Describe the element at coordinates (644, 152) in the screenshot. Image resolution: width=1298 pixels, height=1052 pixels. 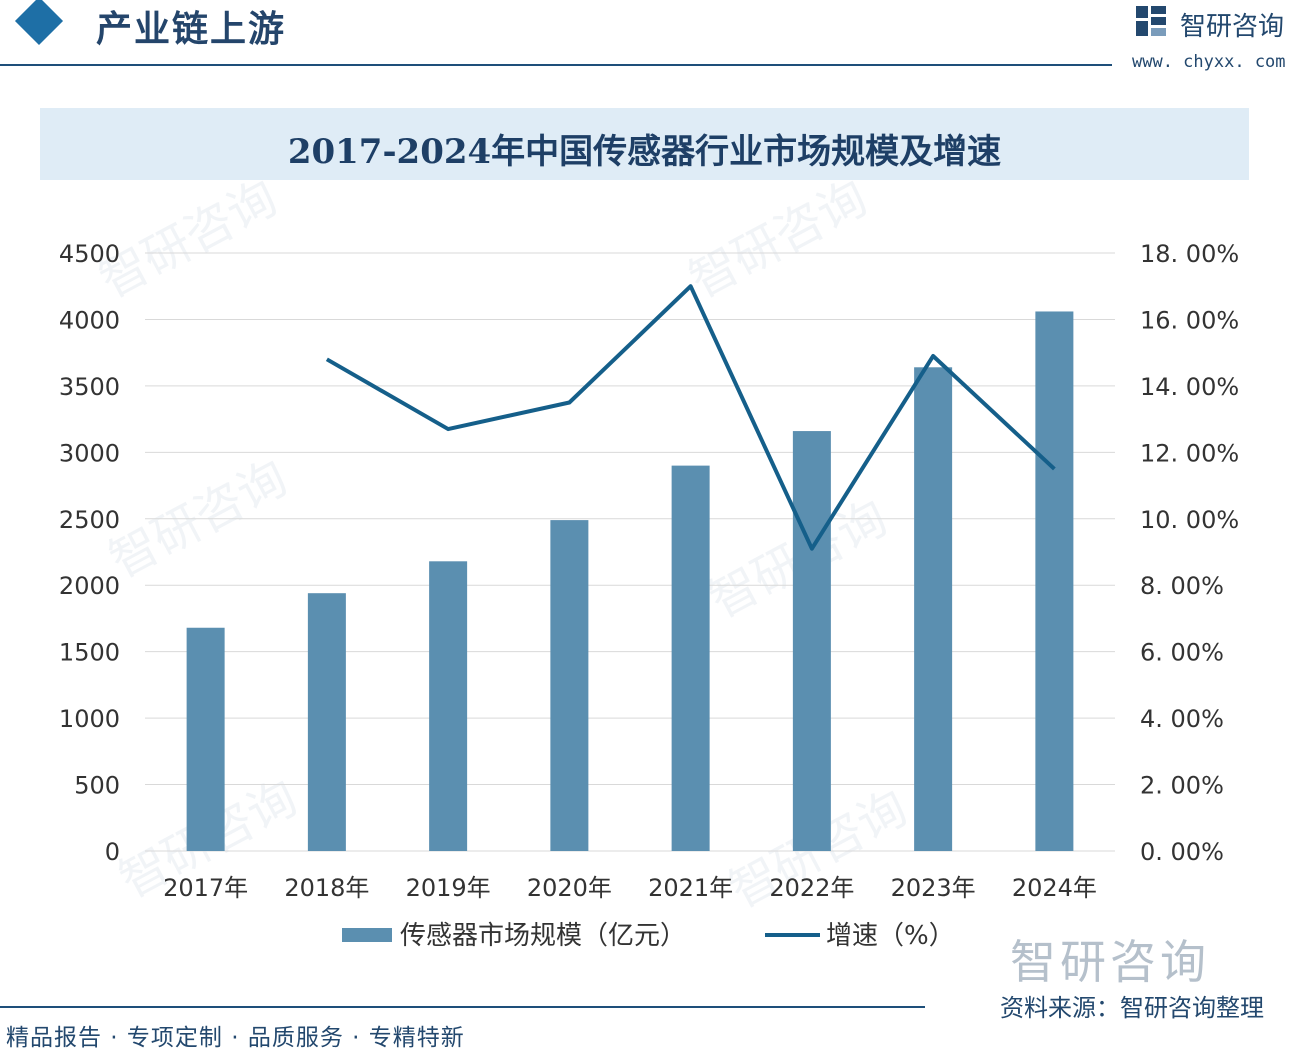
I see `chart-title: 2017-2024年中国传感器行业市场规模及增速` at that location.